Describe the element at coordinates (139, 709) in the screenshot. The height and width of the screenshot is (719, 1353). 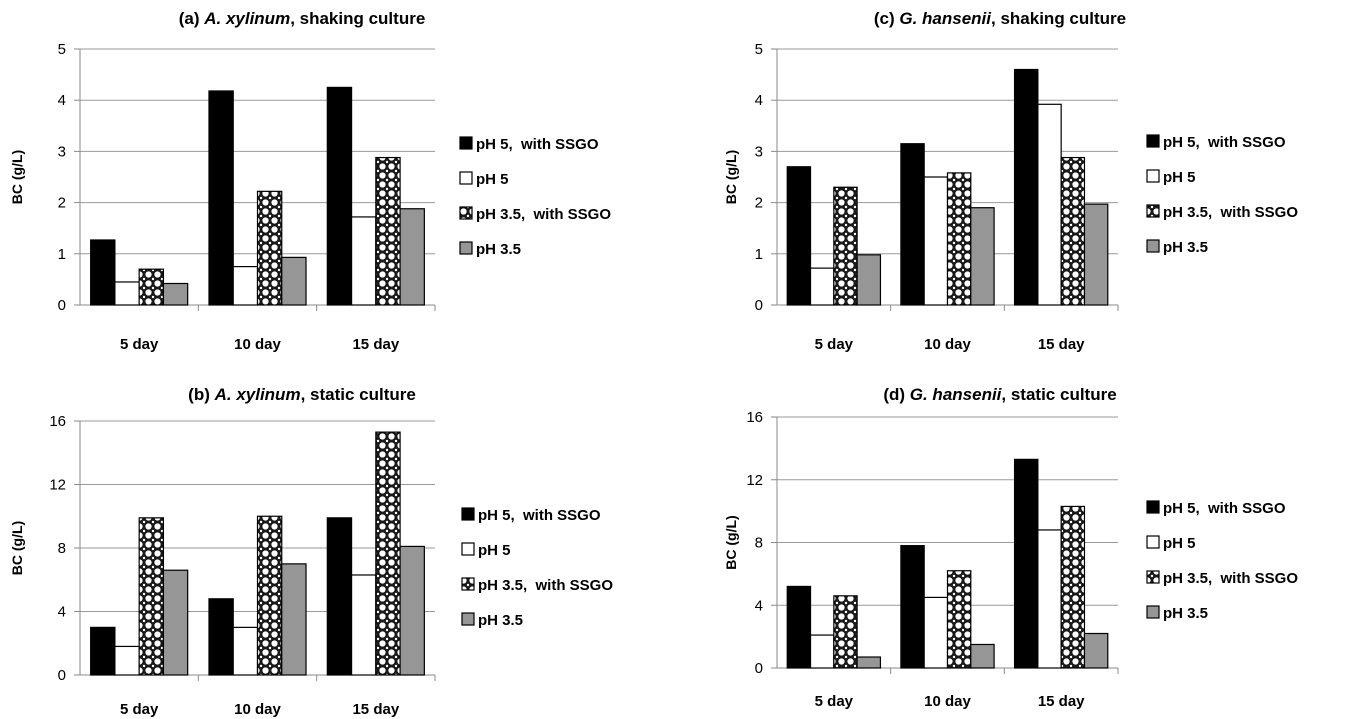
I see `x-category-label: 5 day` at that location.